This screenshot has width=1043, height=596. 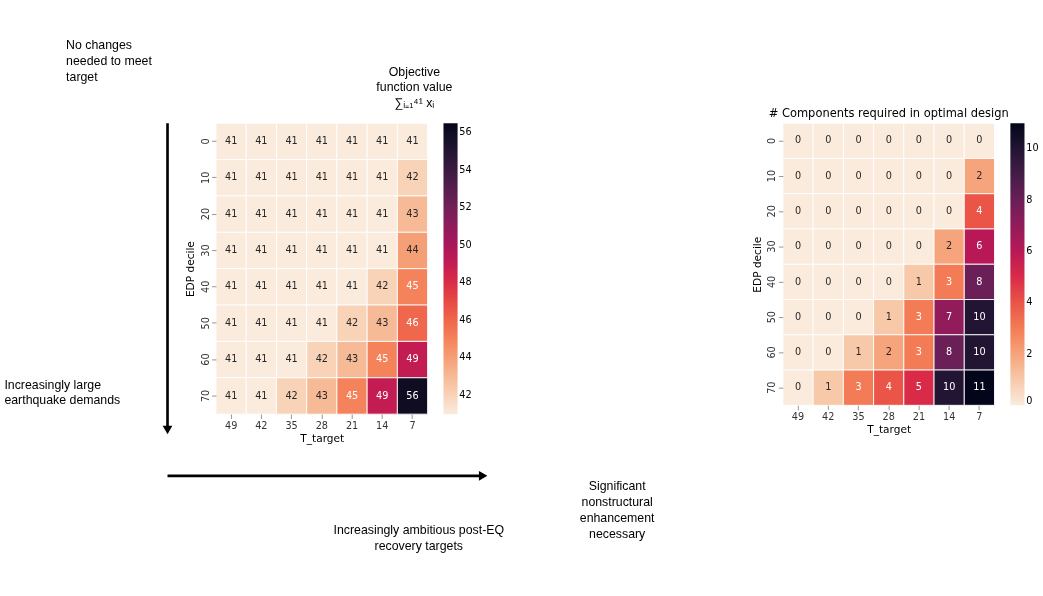 What do you see at coordinates (419, 538) in the screenshot?
I see `text: Increasingly ambitious post-EQ recovery targets` at bounding box center [419, 538].